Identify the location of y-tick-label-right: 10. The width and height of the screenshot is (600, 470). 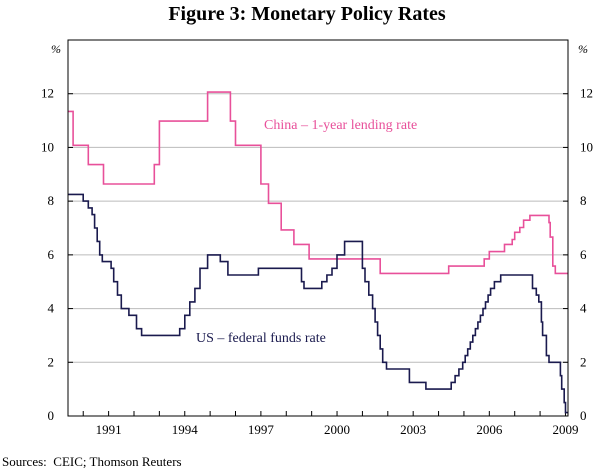
(586, 146).